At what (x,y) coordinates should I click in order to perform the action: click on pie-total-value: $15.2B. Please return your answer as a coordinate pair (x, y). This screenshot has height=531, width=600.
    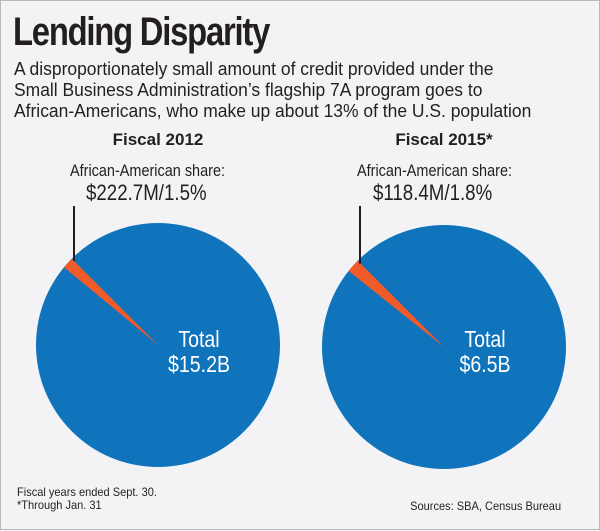
    Looking at the image, I should click on (199, 364).